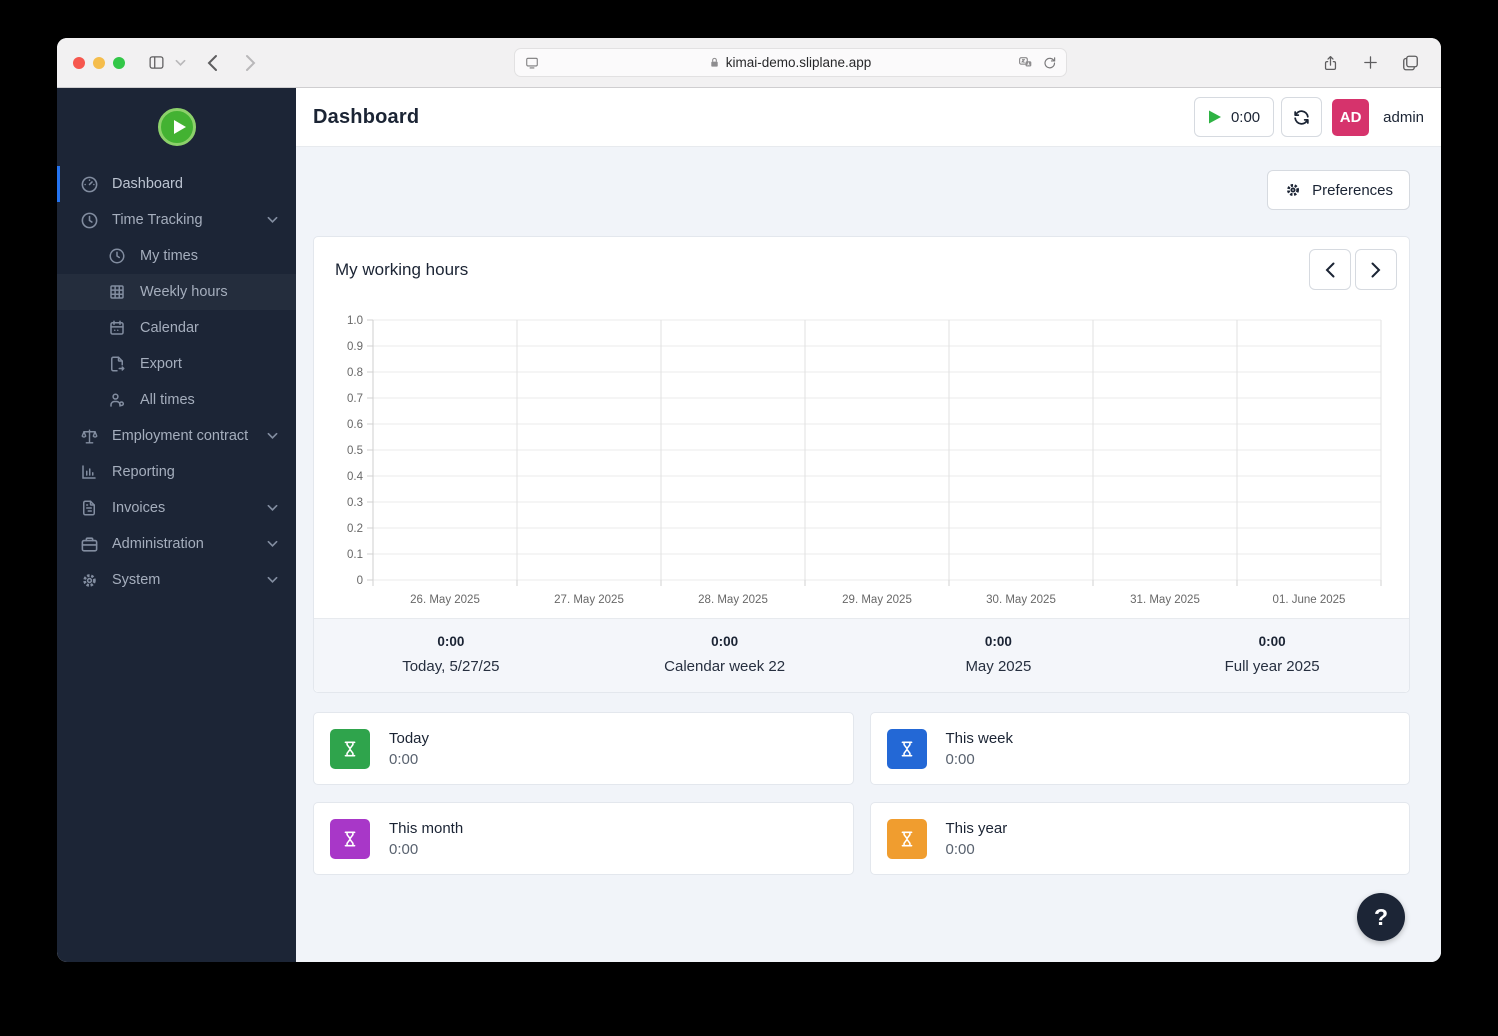 The width and height of the screenshot is (1498, 1036). What do you see at coordinates (1245, 117) in the screenshot?
I see `timer-value: 0:00` at bounding box center [1245, 117].